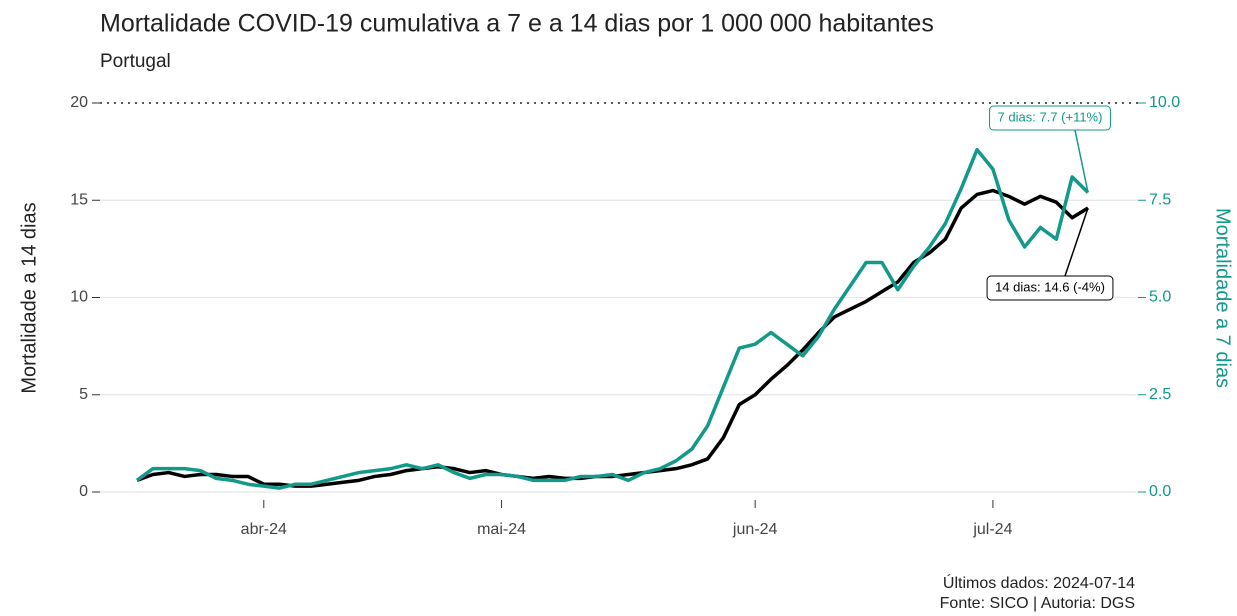  Describe the element at coordinates (1160, 297) in the screenshot. I see `y2-tick-label: 5.0` at that location.